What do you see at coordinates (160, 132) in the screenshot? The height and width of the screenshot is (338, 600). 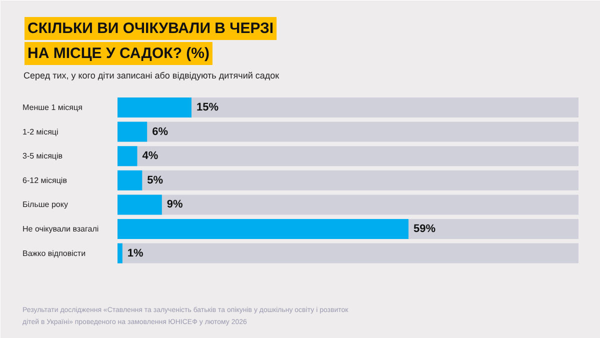 I see `data-label: 6%` at bounding box center [160, 132].